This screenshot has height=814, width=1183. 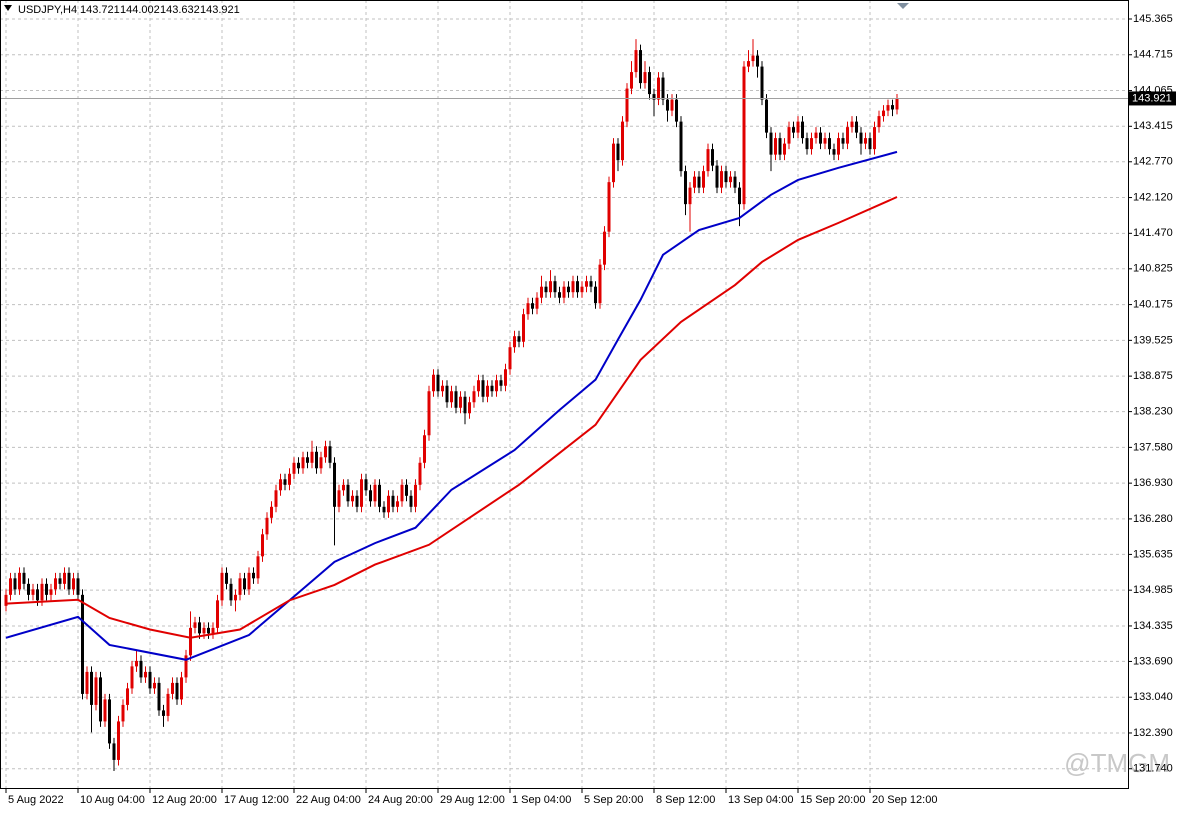 I want to click on menu-triangle, so click(x=8, y=8).